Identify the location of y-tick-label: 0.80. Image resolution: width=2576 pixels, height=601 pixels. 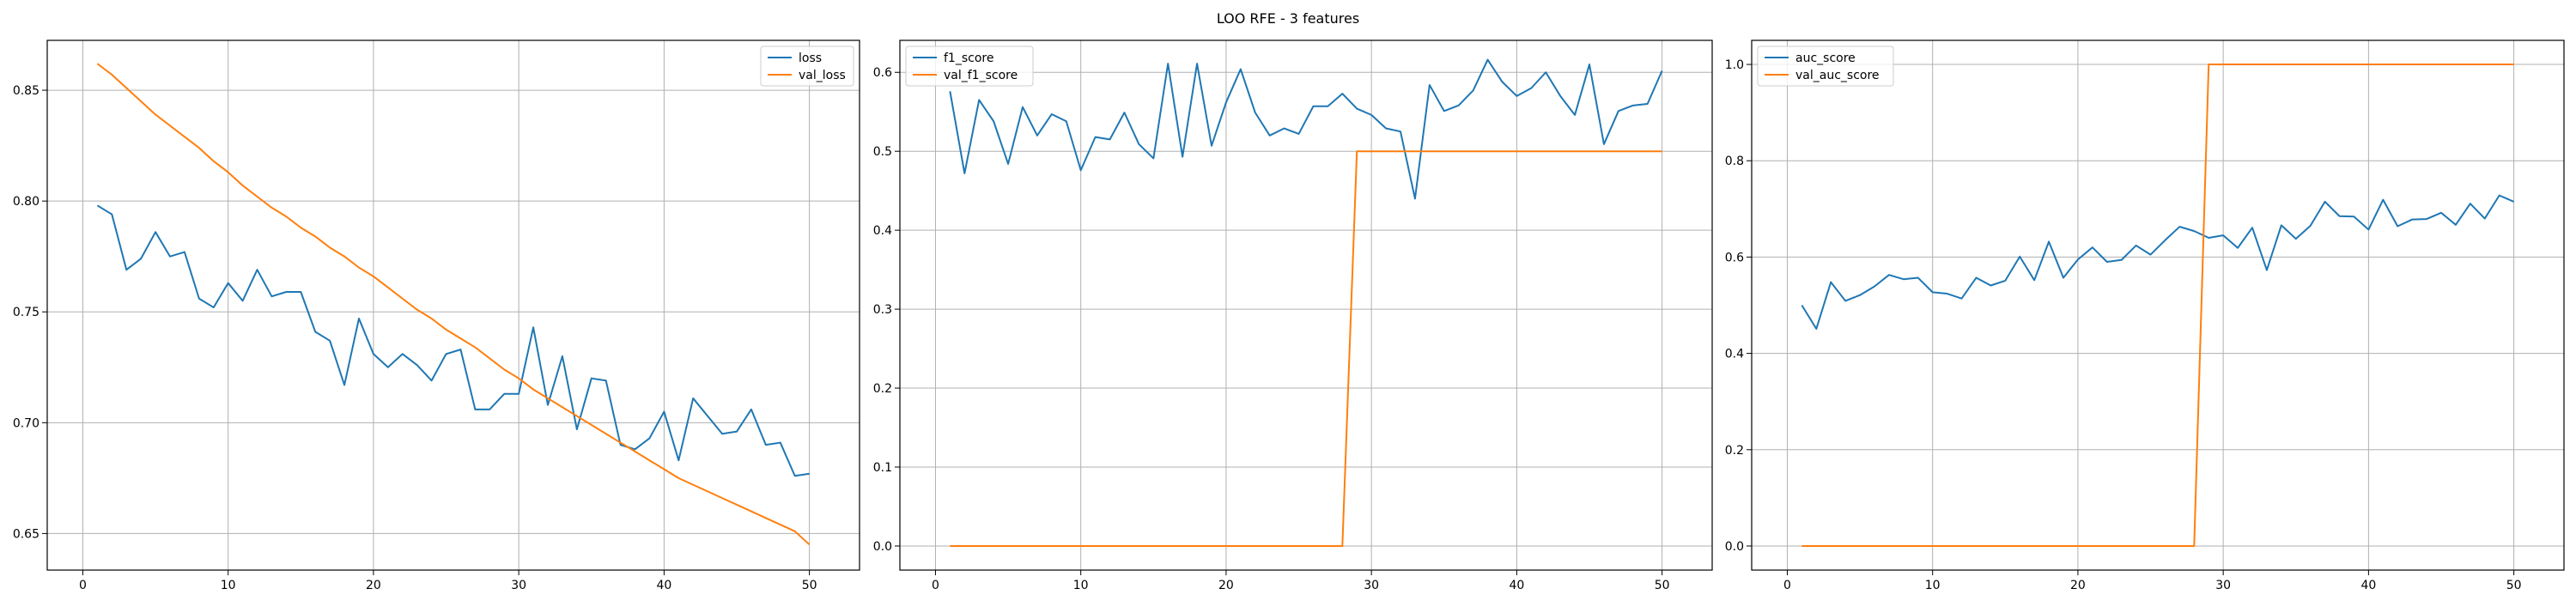
(26, 202).